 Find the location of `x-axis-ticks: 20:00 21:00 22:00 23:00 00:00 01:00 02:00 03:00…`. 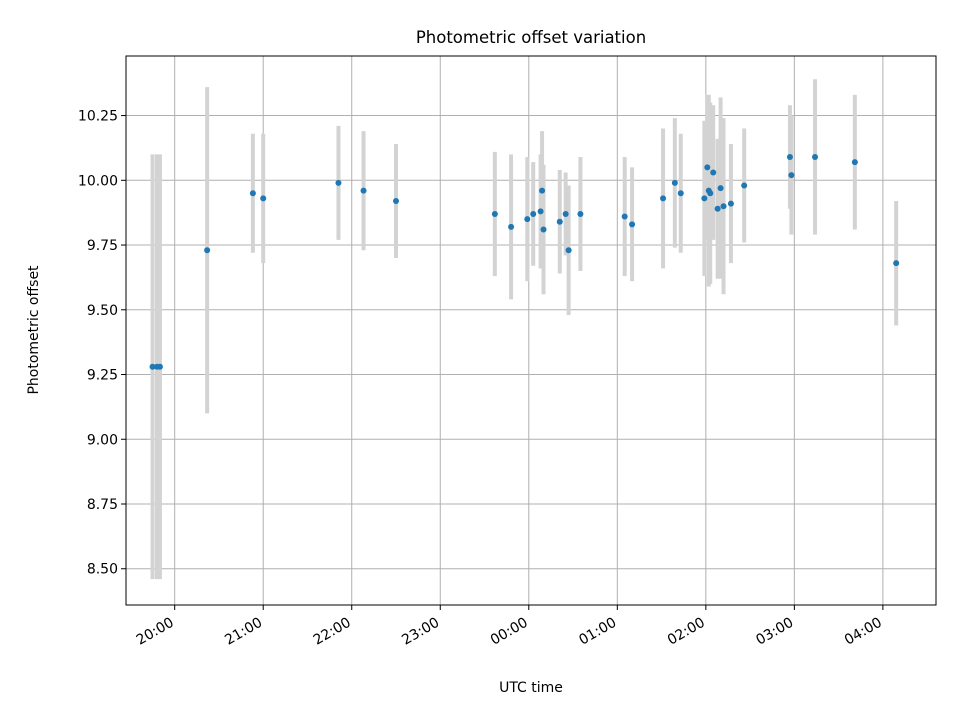

x-axis-ticks: 20:00 21:00 22:00 23:00 00:00 01:00 02:00 03:00… is located at coordinates (509, 627).